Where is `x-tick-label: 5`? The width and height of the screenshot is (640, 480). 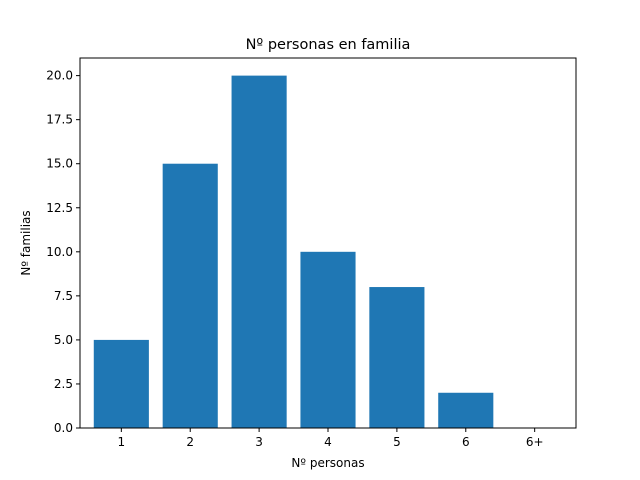
x-tick-label: 5 is located at coordinates (397, 442).